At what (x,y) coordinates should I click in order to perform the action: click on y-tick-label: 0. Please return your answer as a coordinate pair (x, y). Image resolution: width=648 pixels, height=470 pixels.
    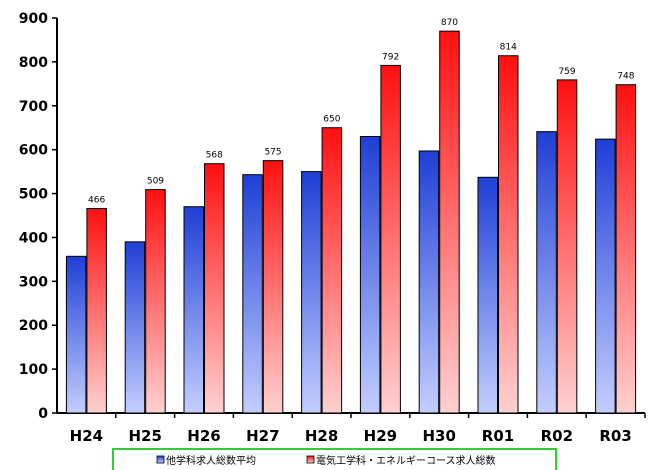
    Looking at the image, I should click on (43, 414).